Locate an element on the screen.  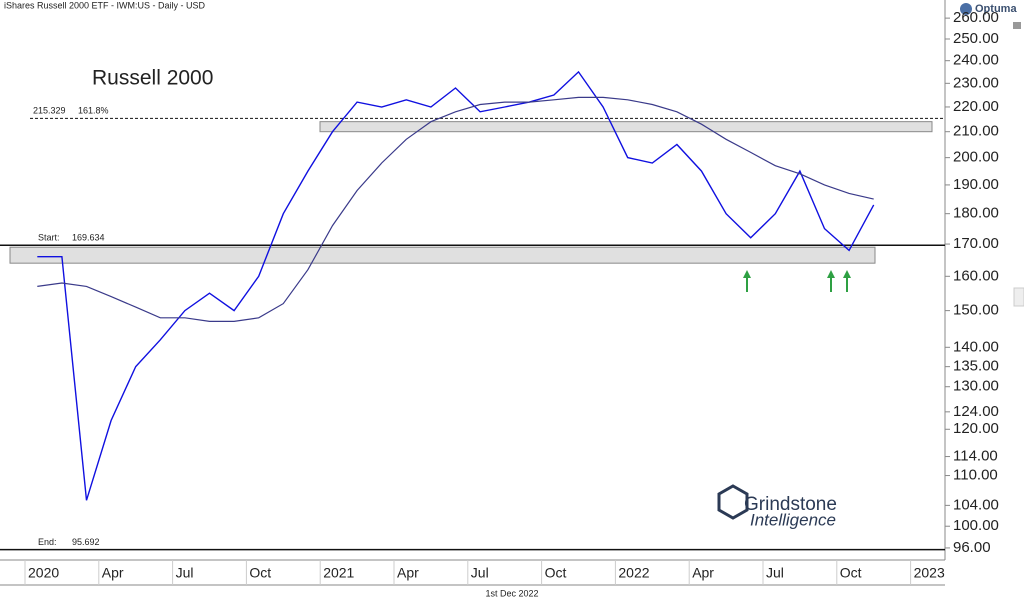
watermark-logo is located at coordinates (733, 502).